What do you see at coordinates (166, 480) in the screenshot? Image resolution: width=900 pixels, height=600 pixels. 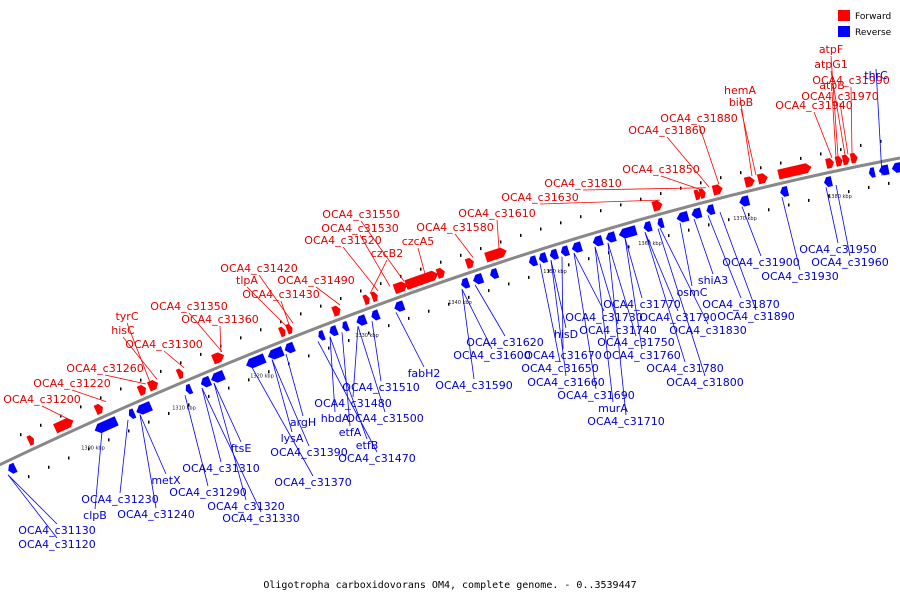 I see `reverse-gene-label: metX` at bounding box center [166, 480].